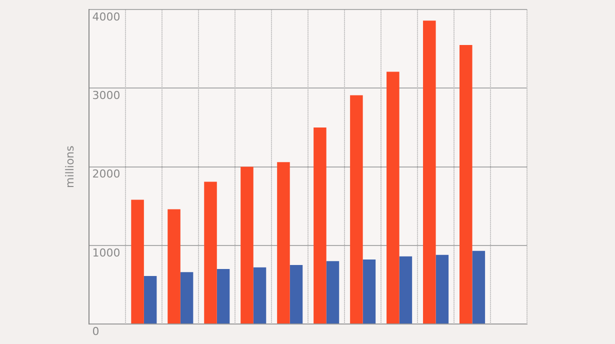 This screenshot has width=615, height=344. I want to click on y-tick-label: 3000, so click(106, 95).